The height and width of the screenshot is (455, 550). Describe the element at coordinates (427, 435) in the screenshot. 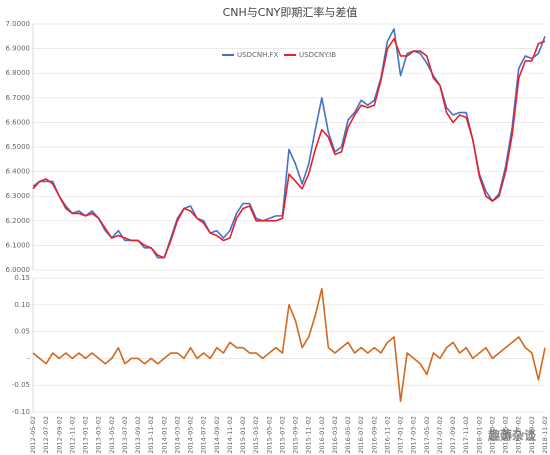

I see `x-tick-label: 2017-05-02` at that location.